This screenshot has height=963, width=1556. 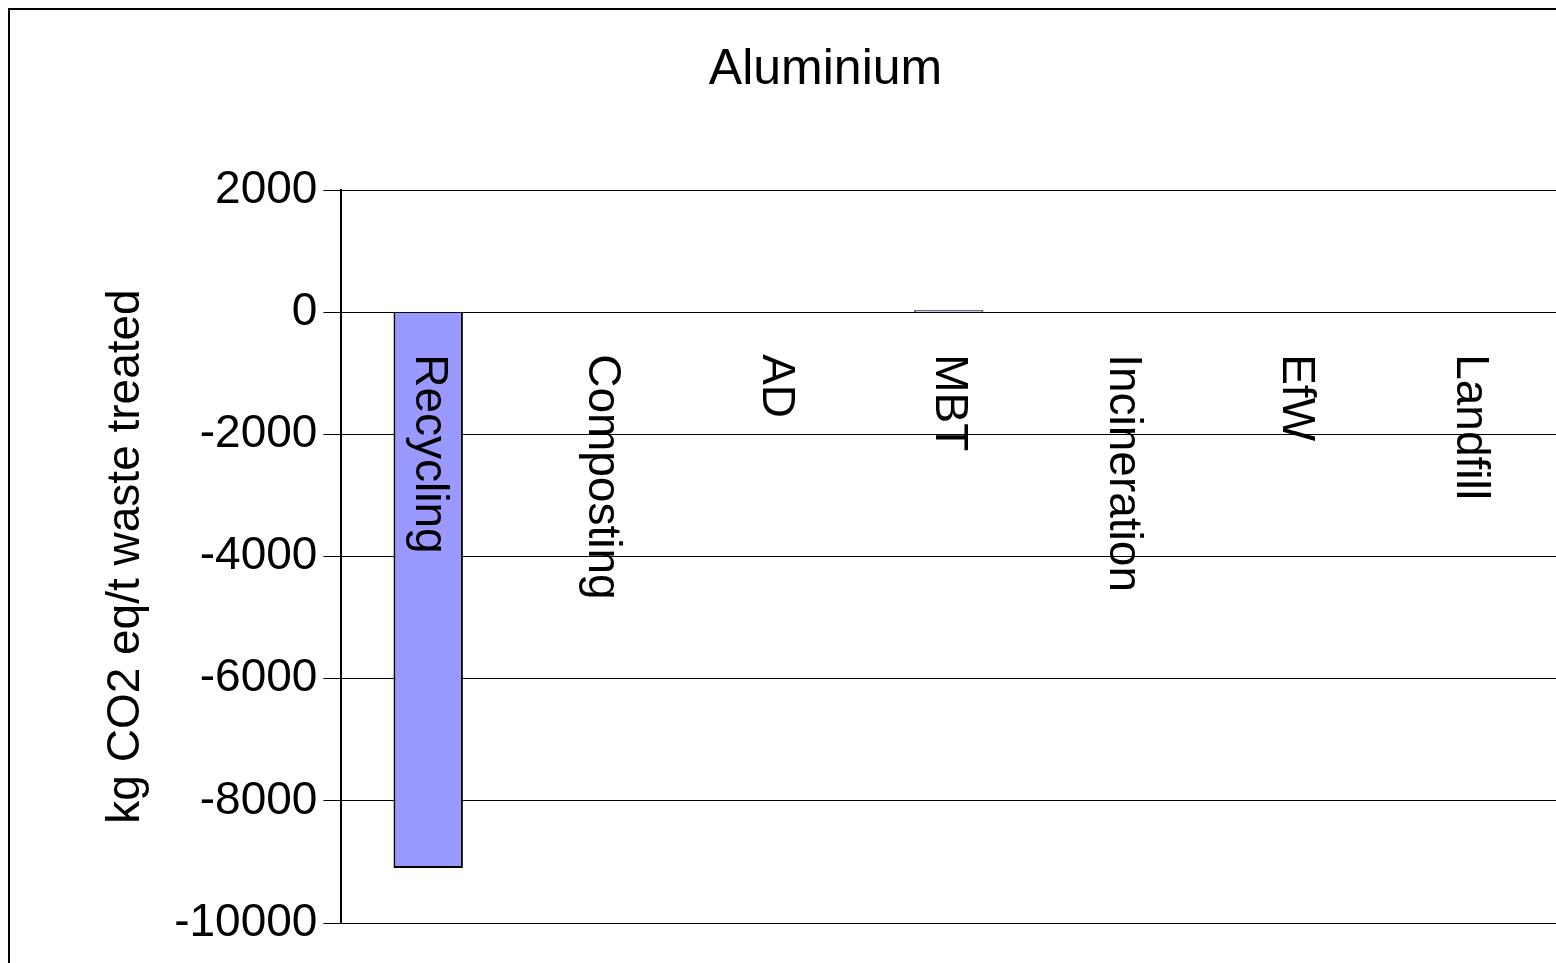 I want to click on x-tick-label: Composting, so click(x=605, y=477).